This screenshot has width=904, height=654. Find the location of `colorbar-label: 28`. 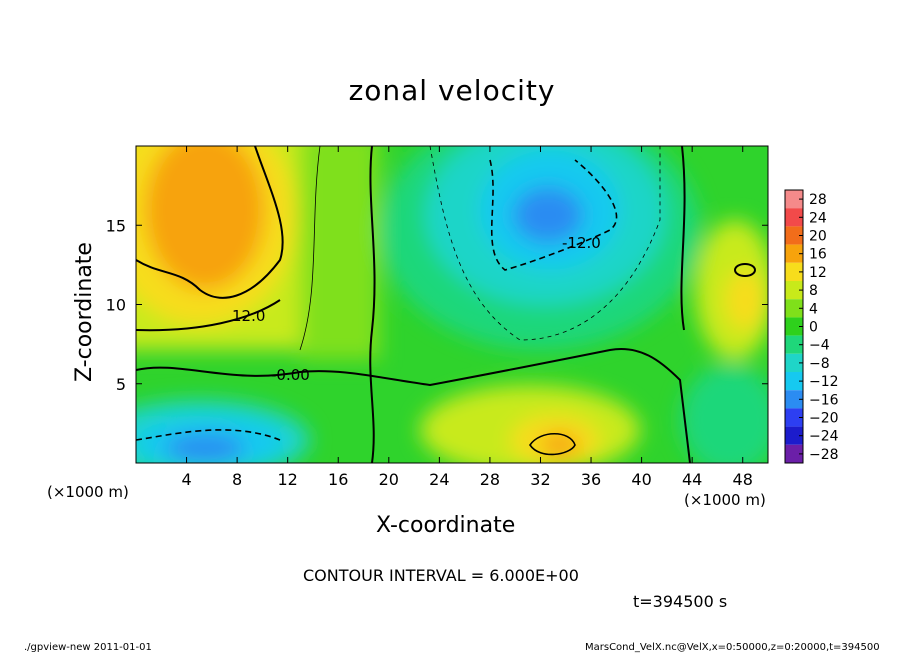

colorbar-label: 28 is located at coordinates (818, 200).